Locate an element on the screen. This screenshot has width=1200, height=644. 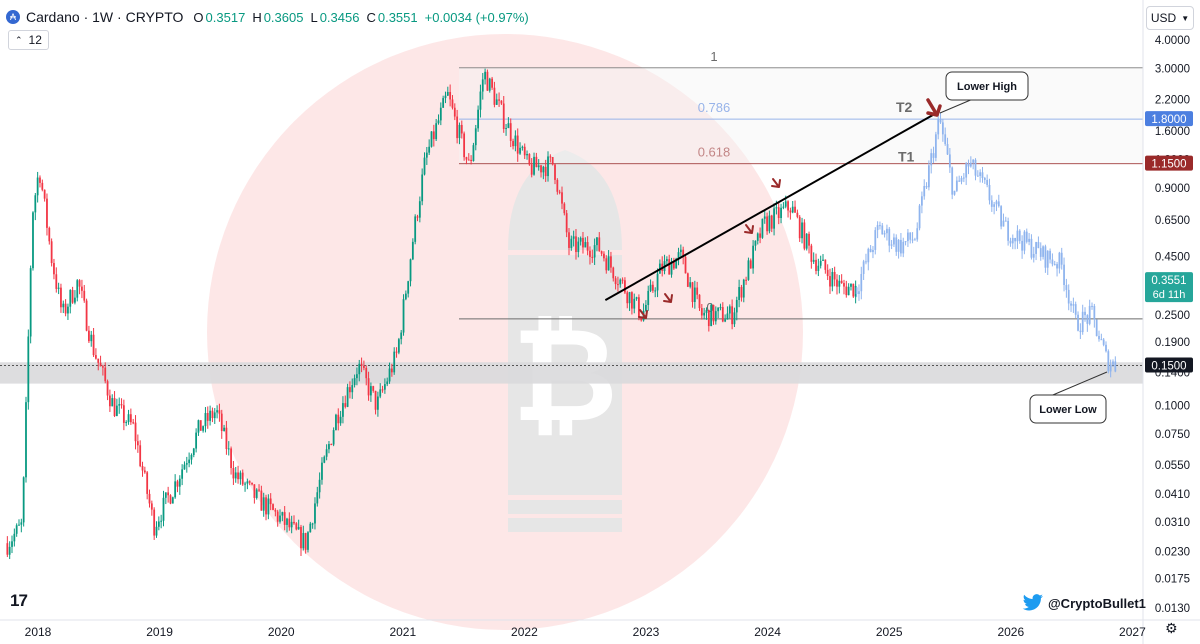
chevron-down-icon: ▼ is located at coordinates (1185, 18).